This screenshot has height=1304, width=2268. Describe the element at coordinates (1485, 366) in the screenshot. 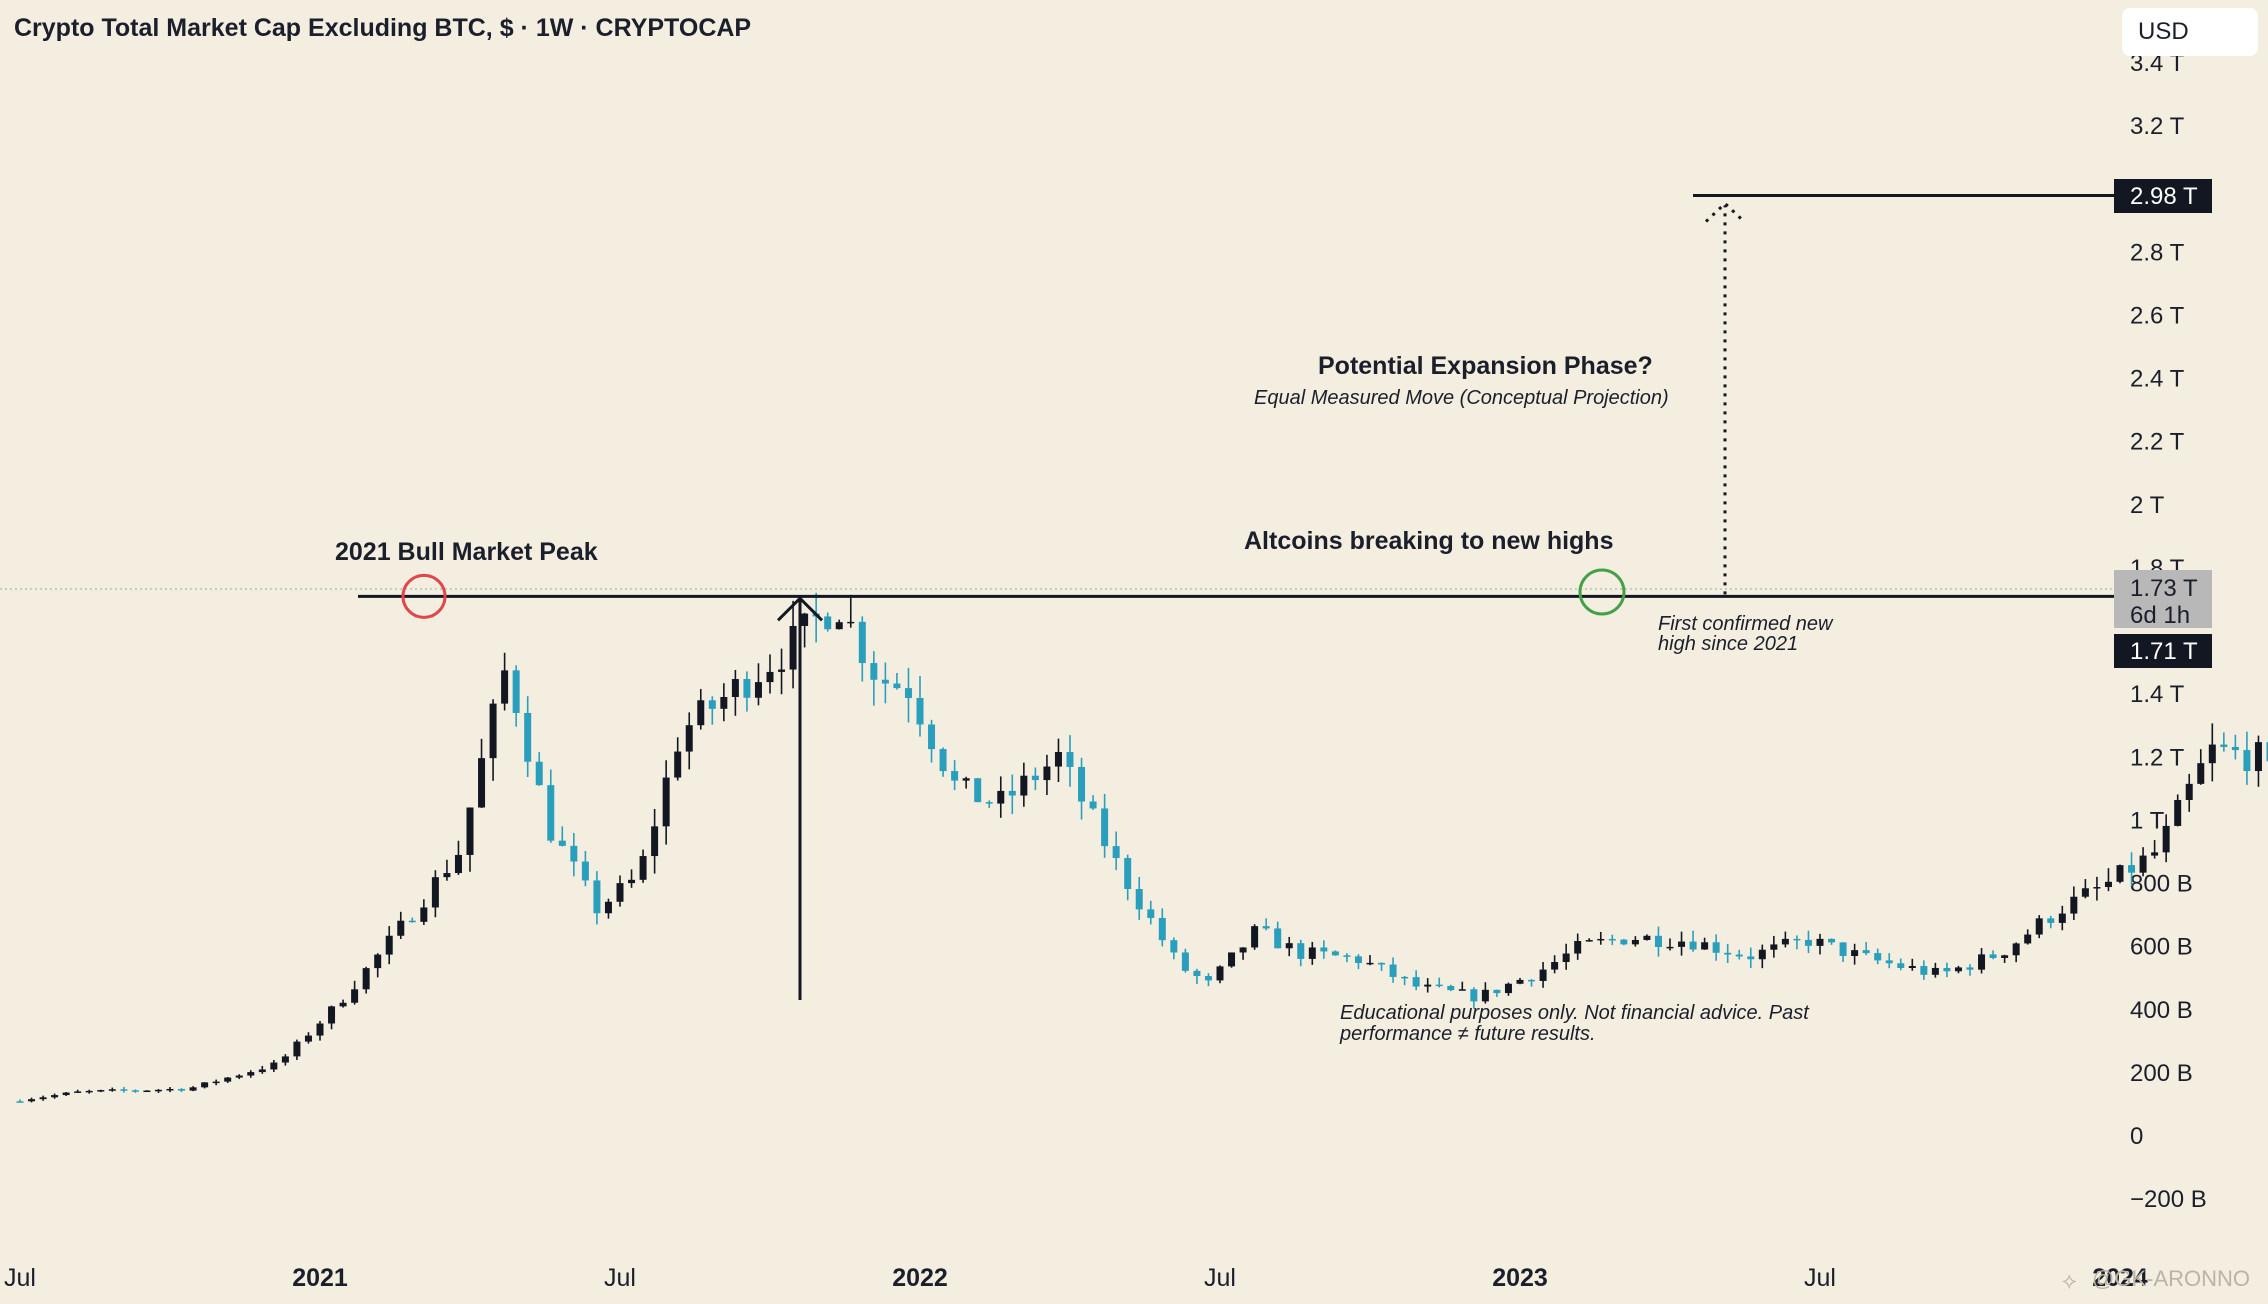

I see `expansion-title: Potential Expansion Phase?` at that location.